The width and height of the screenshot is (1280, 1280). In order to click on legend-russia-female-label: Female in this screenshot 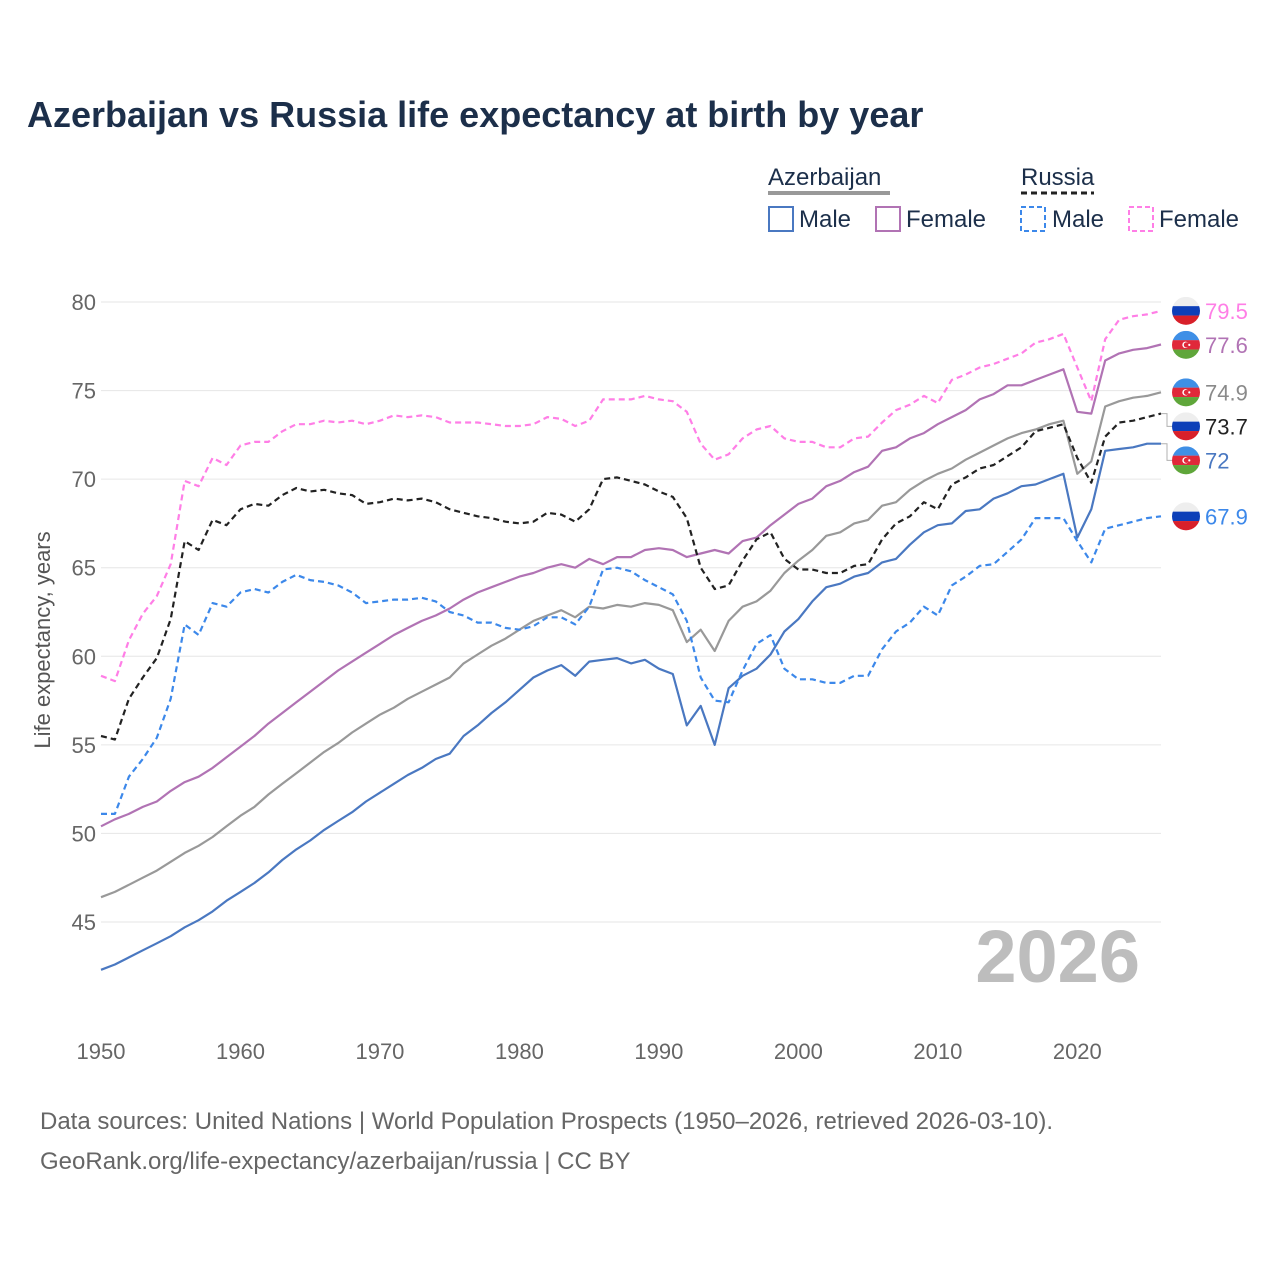, I will do `click(1199, 219)`.